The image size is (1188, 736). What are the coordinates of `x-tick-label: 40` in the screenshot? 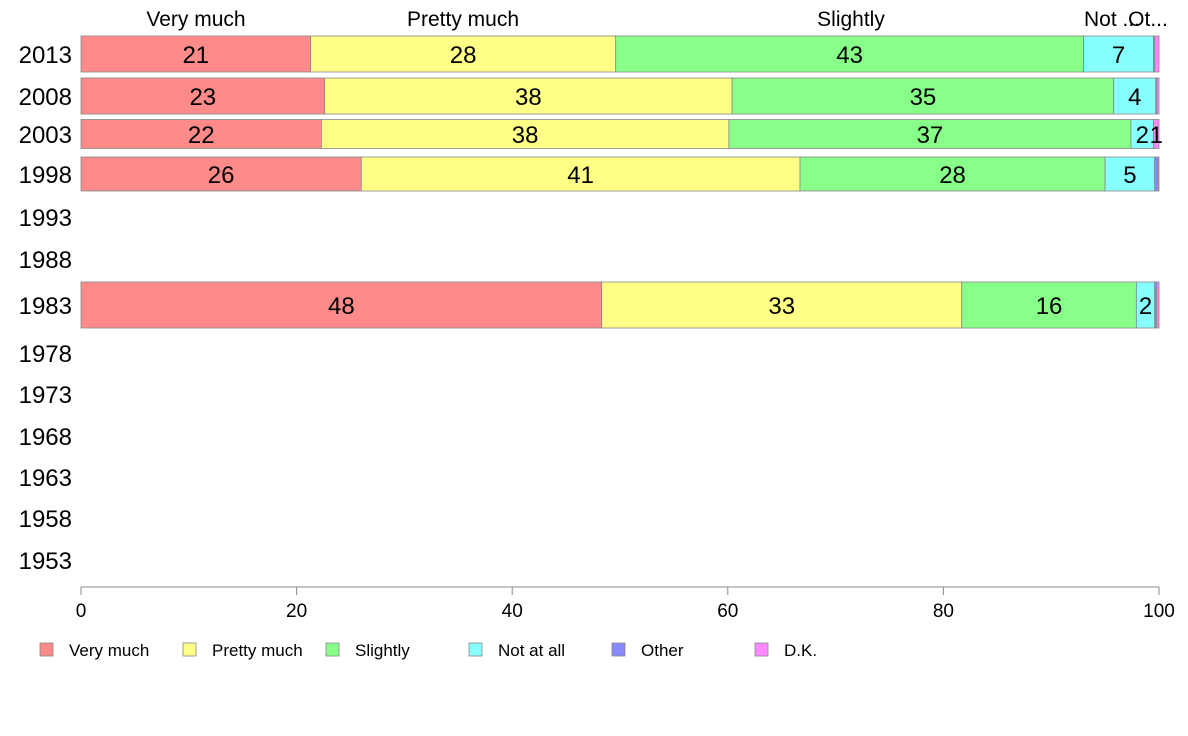 It's located at (512, 611).